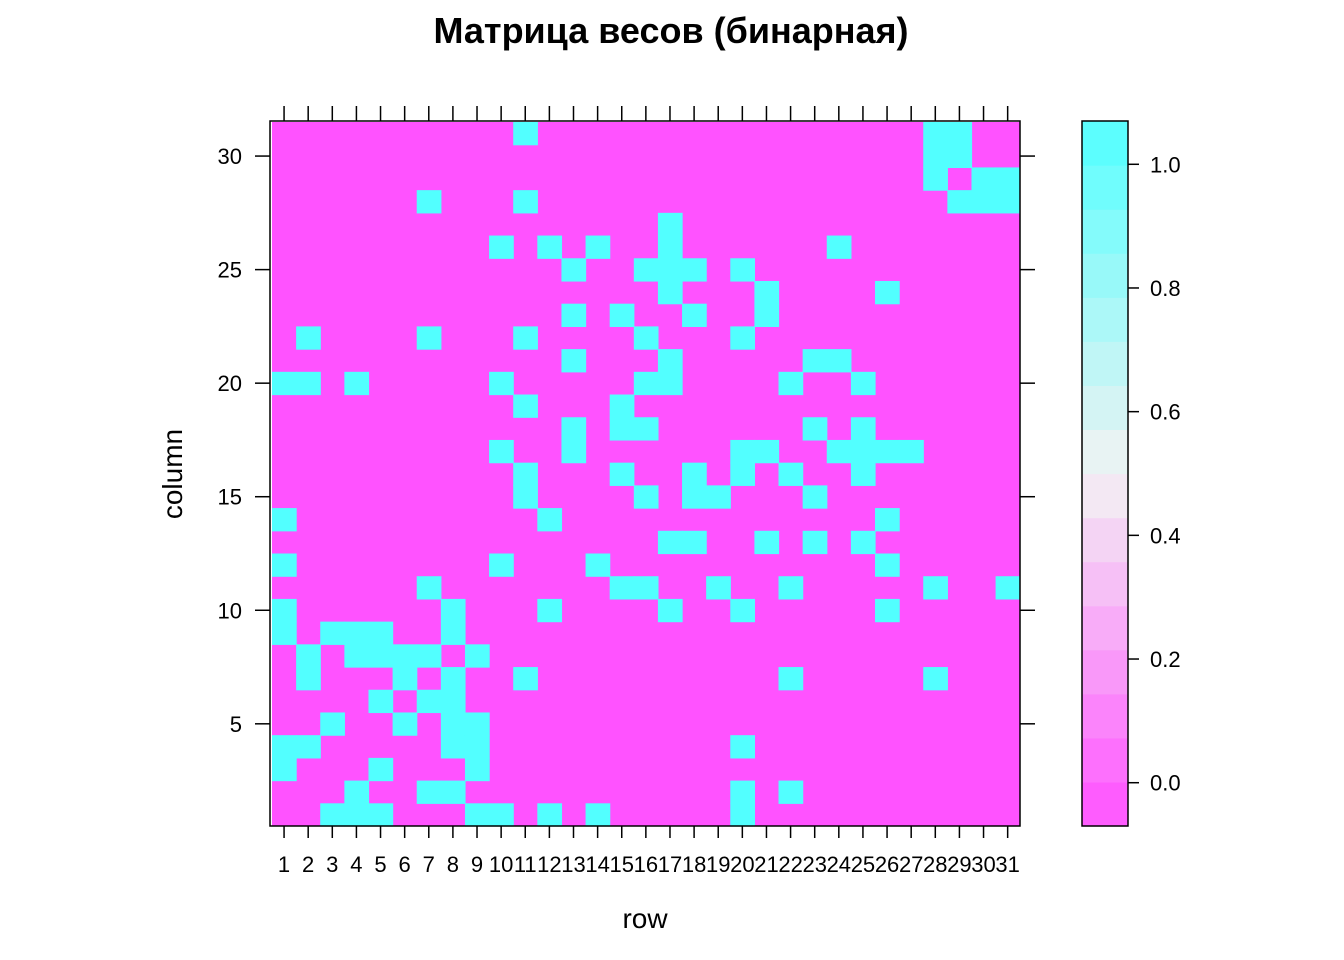  Describe the element at coordinates (525, 864) in the screenshot. I see `x-tick-label: 11` at that location.